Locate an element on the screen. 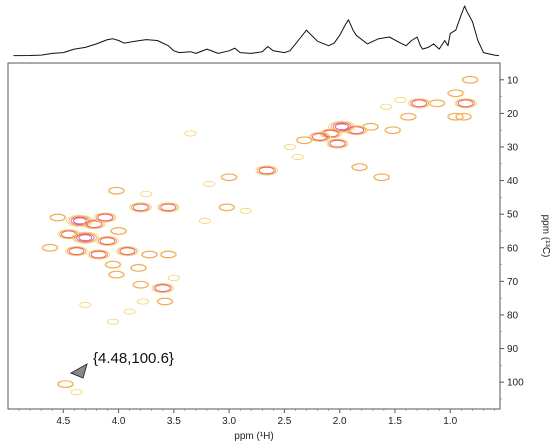 This screenshot has height=444, width=550. x-tick-label: 4.0 is located at coordinates (119, 421).